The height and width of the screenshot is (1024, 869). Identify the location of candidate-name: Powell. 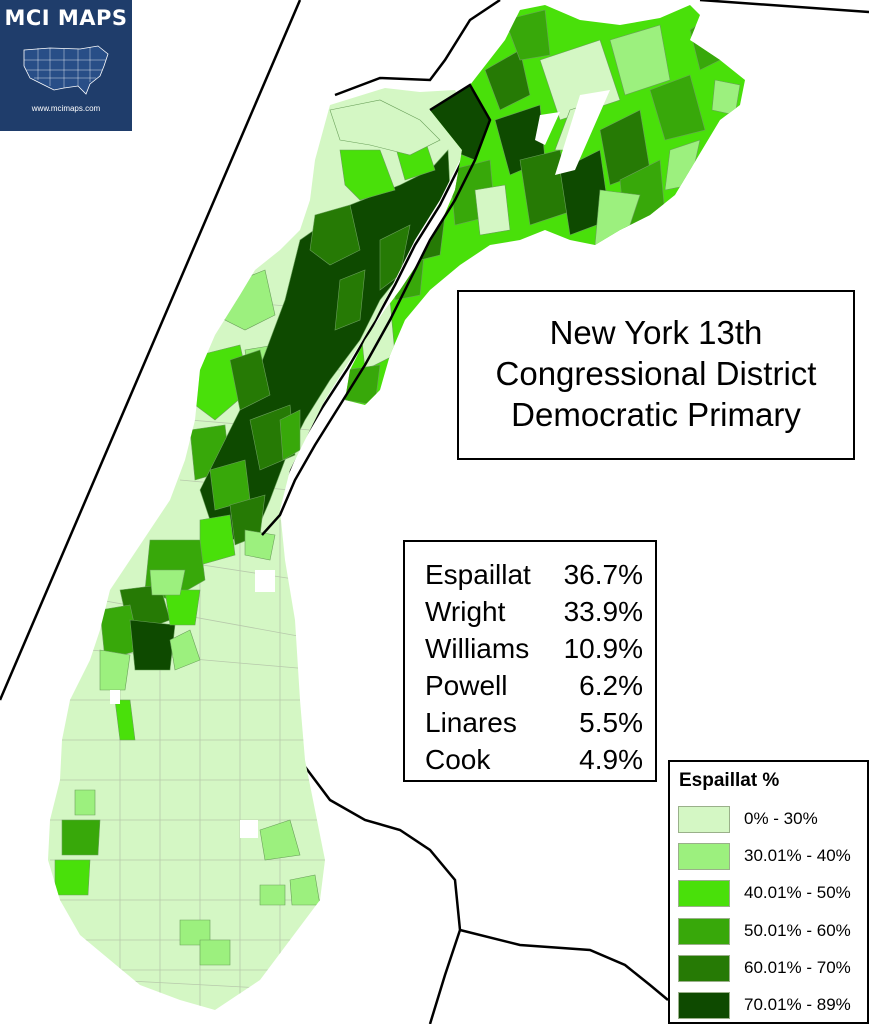
(466, 685).